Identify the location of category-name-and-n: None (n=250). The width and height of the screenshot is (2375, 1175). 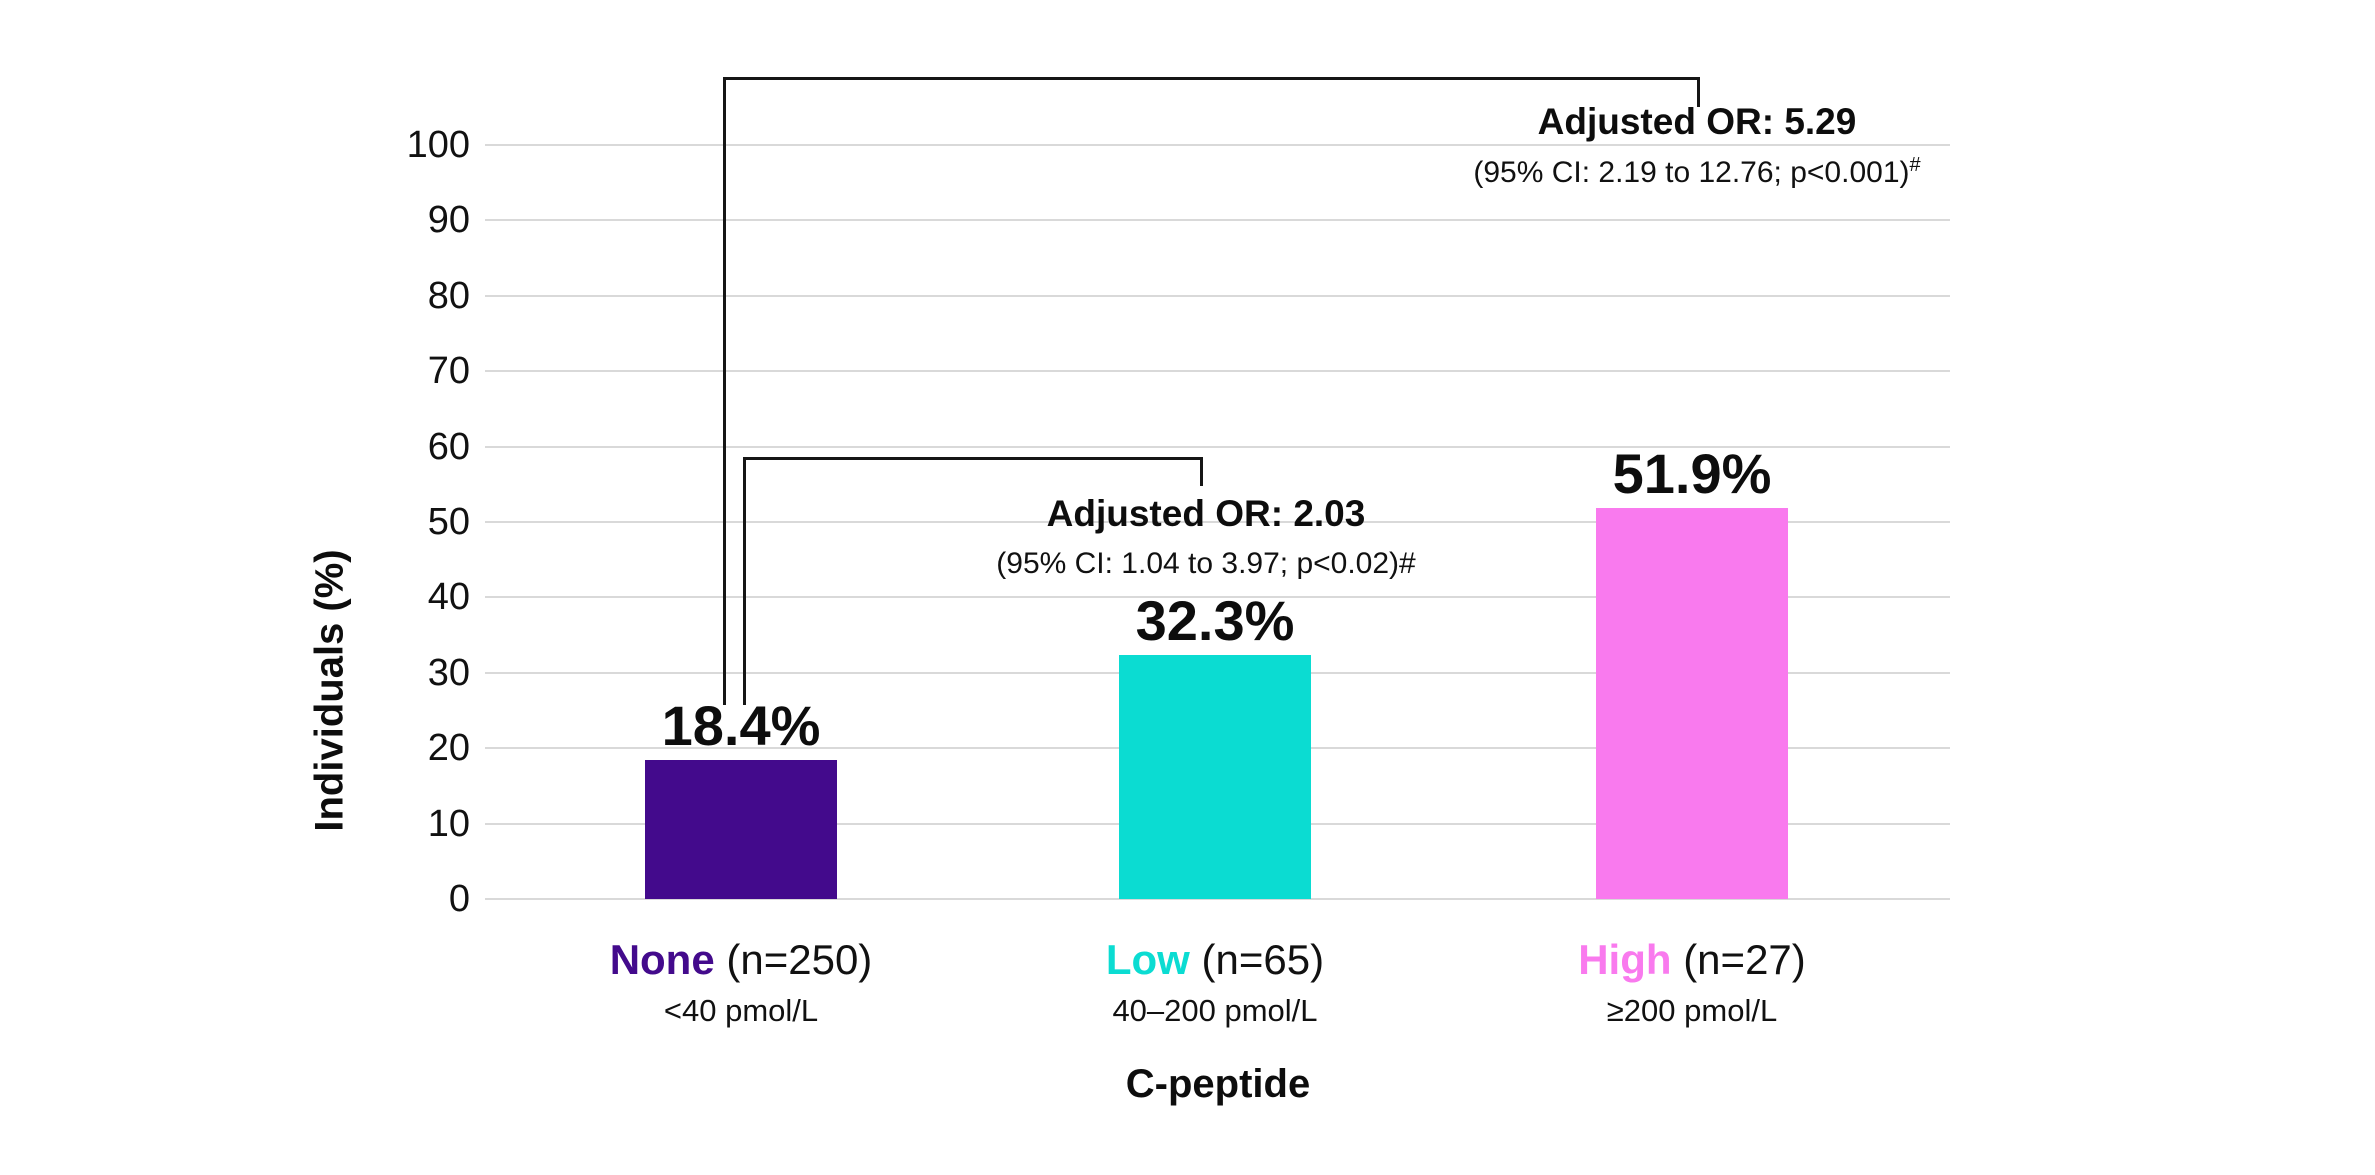
(741, 959).